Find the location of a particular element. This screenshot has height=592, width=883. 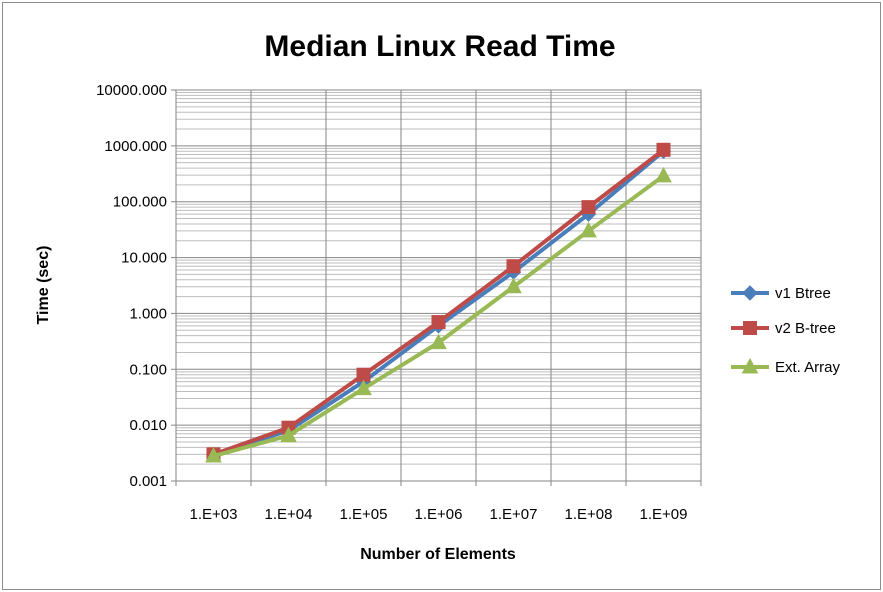

y-tick-label: 1000.000 is located at coordinates (135, 146).